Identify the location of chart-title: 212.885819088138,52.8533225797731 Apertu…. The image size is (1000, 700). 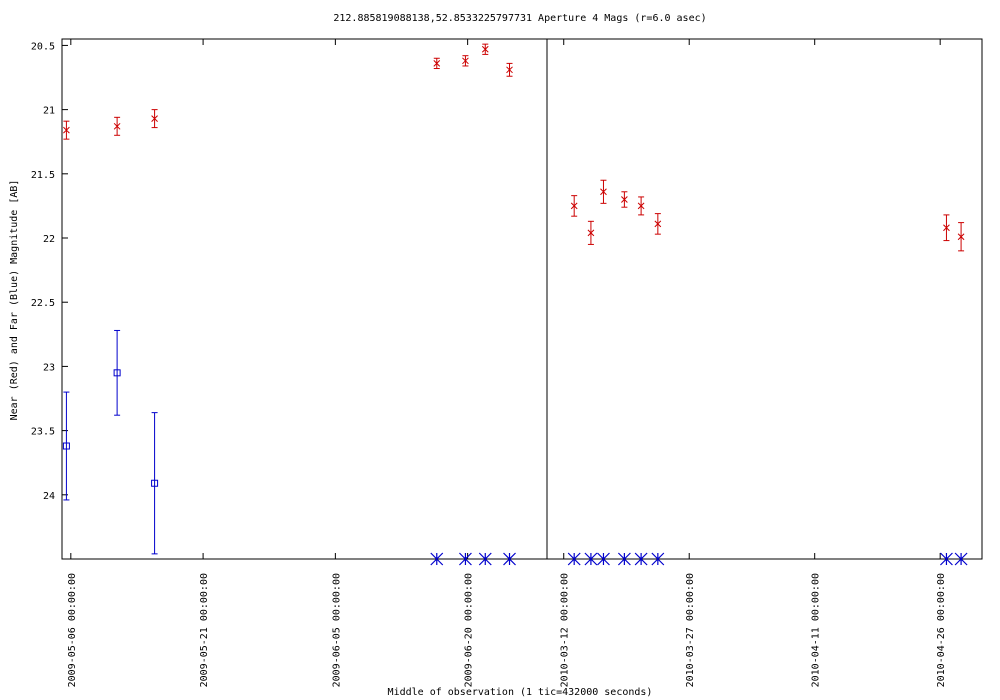
(519, 18).